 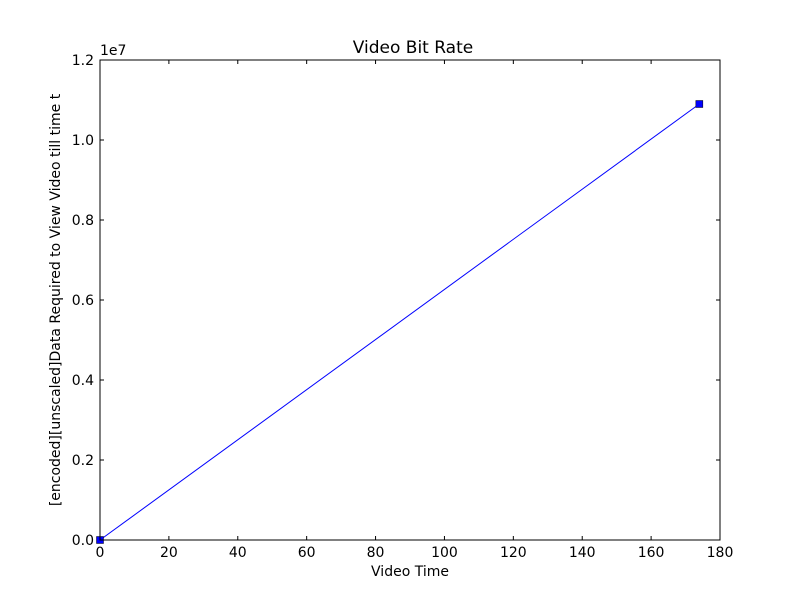 I want to click on x-tick-label: 0, so click(x=100, y=553).